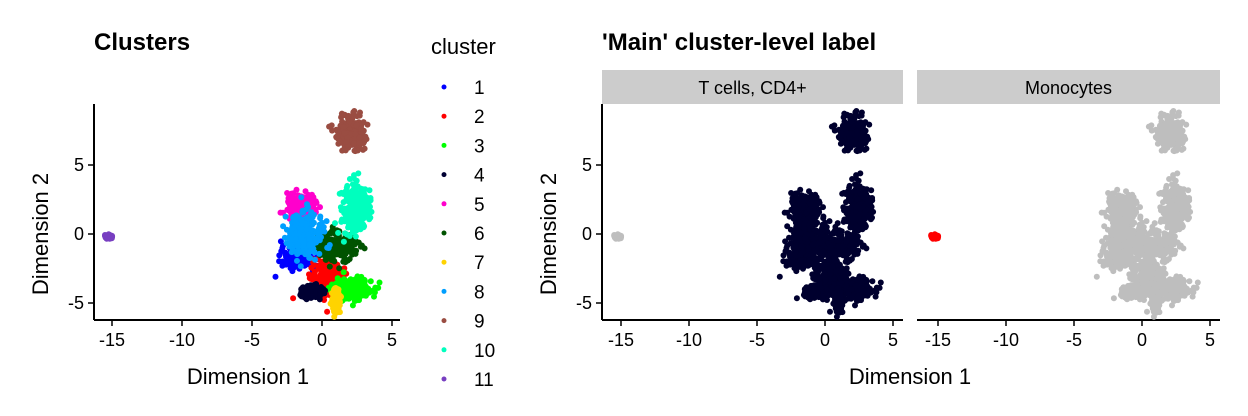  I want to click on legend-label-1: 1, so click(479, 88).